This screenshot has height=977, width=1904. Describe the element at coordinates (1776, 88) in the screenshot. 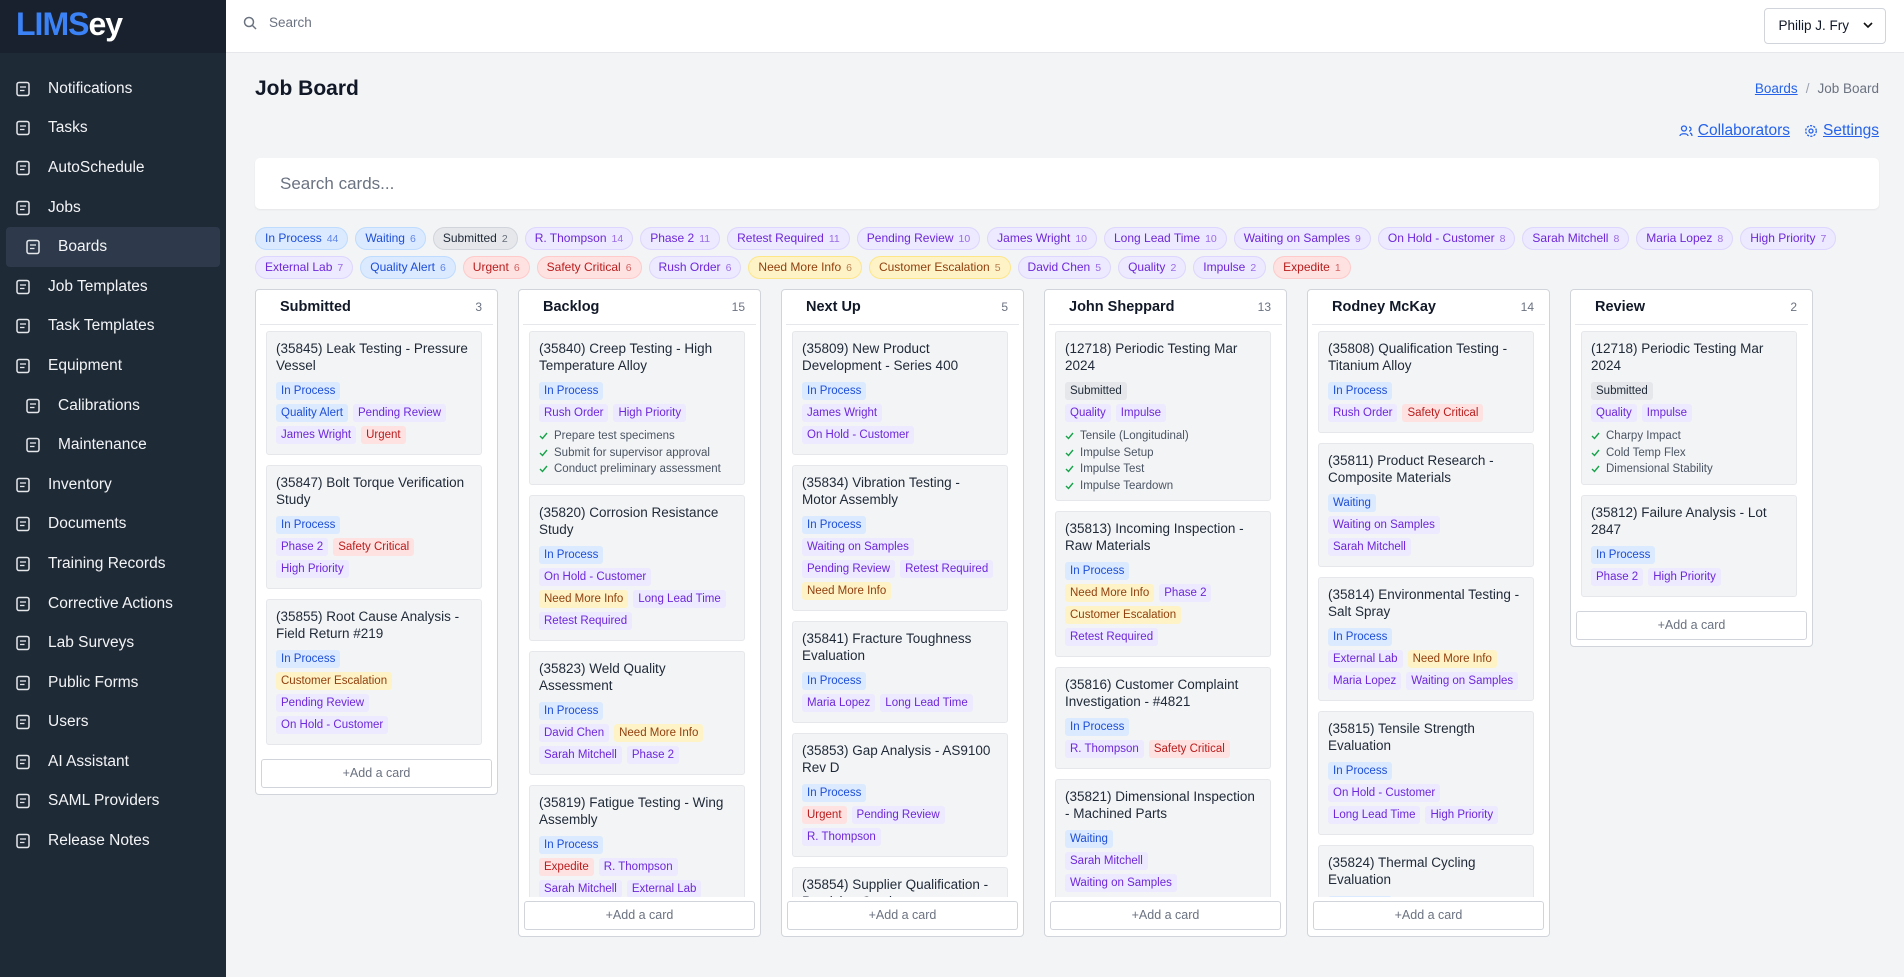

I see `breadcrumb-link: Boards` at that location.